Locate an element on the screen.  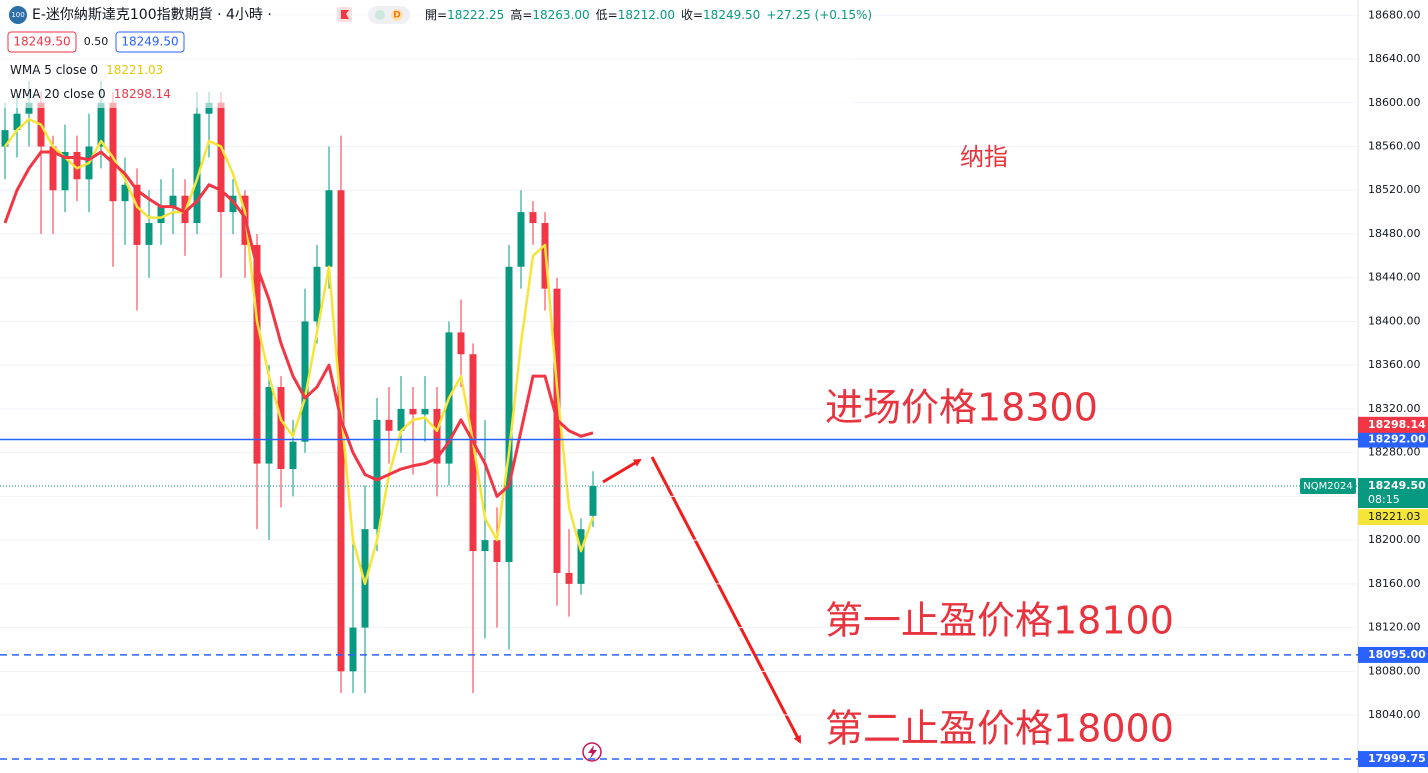
y-tick-label: 18160.00 is located at coordinates (1394, 583).